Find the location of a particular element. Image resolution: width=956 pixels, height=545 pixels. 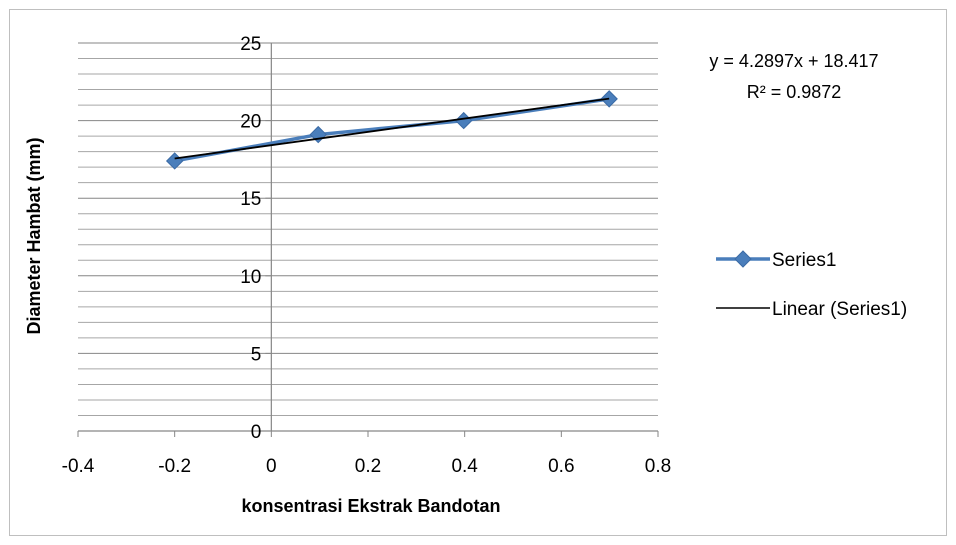

trendline is located at coordinates (392, 128).